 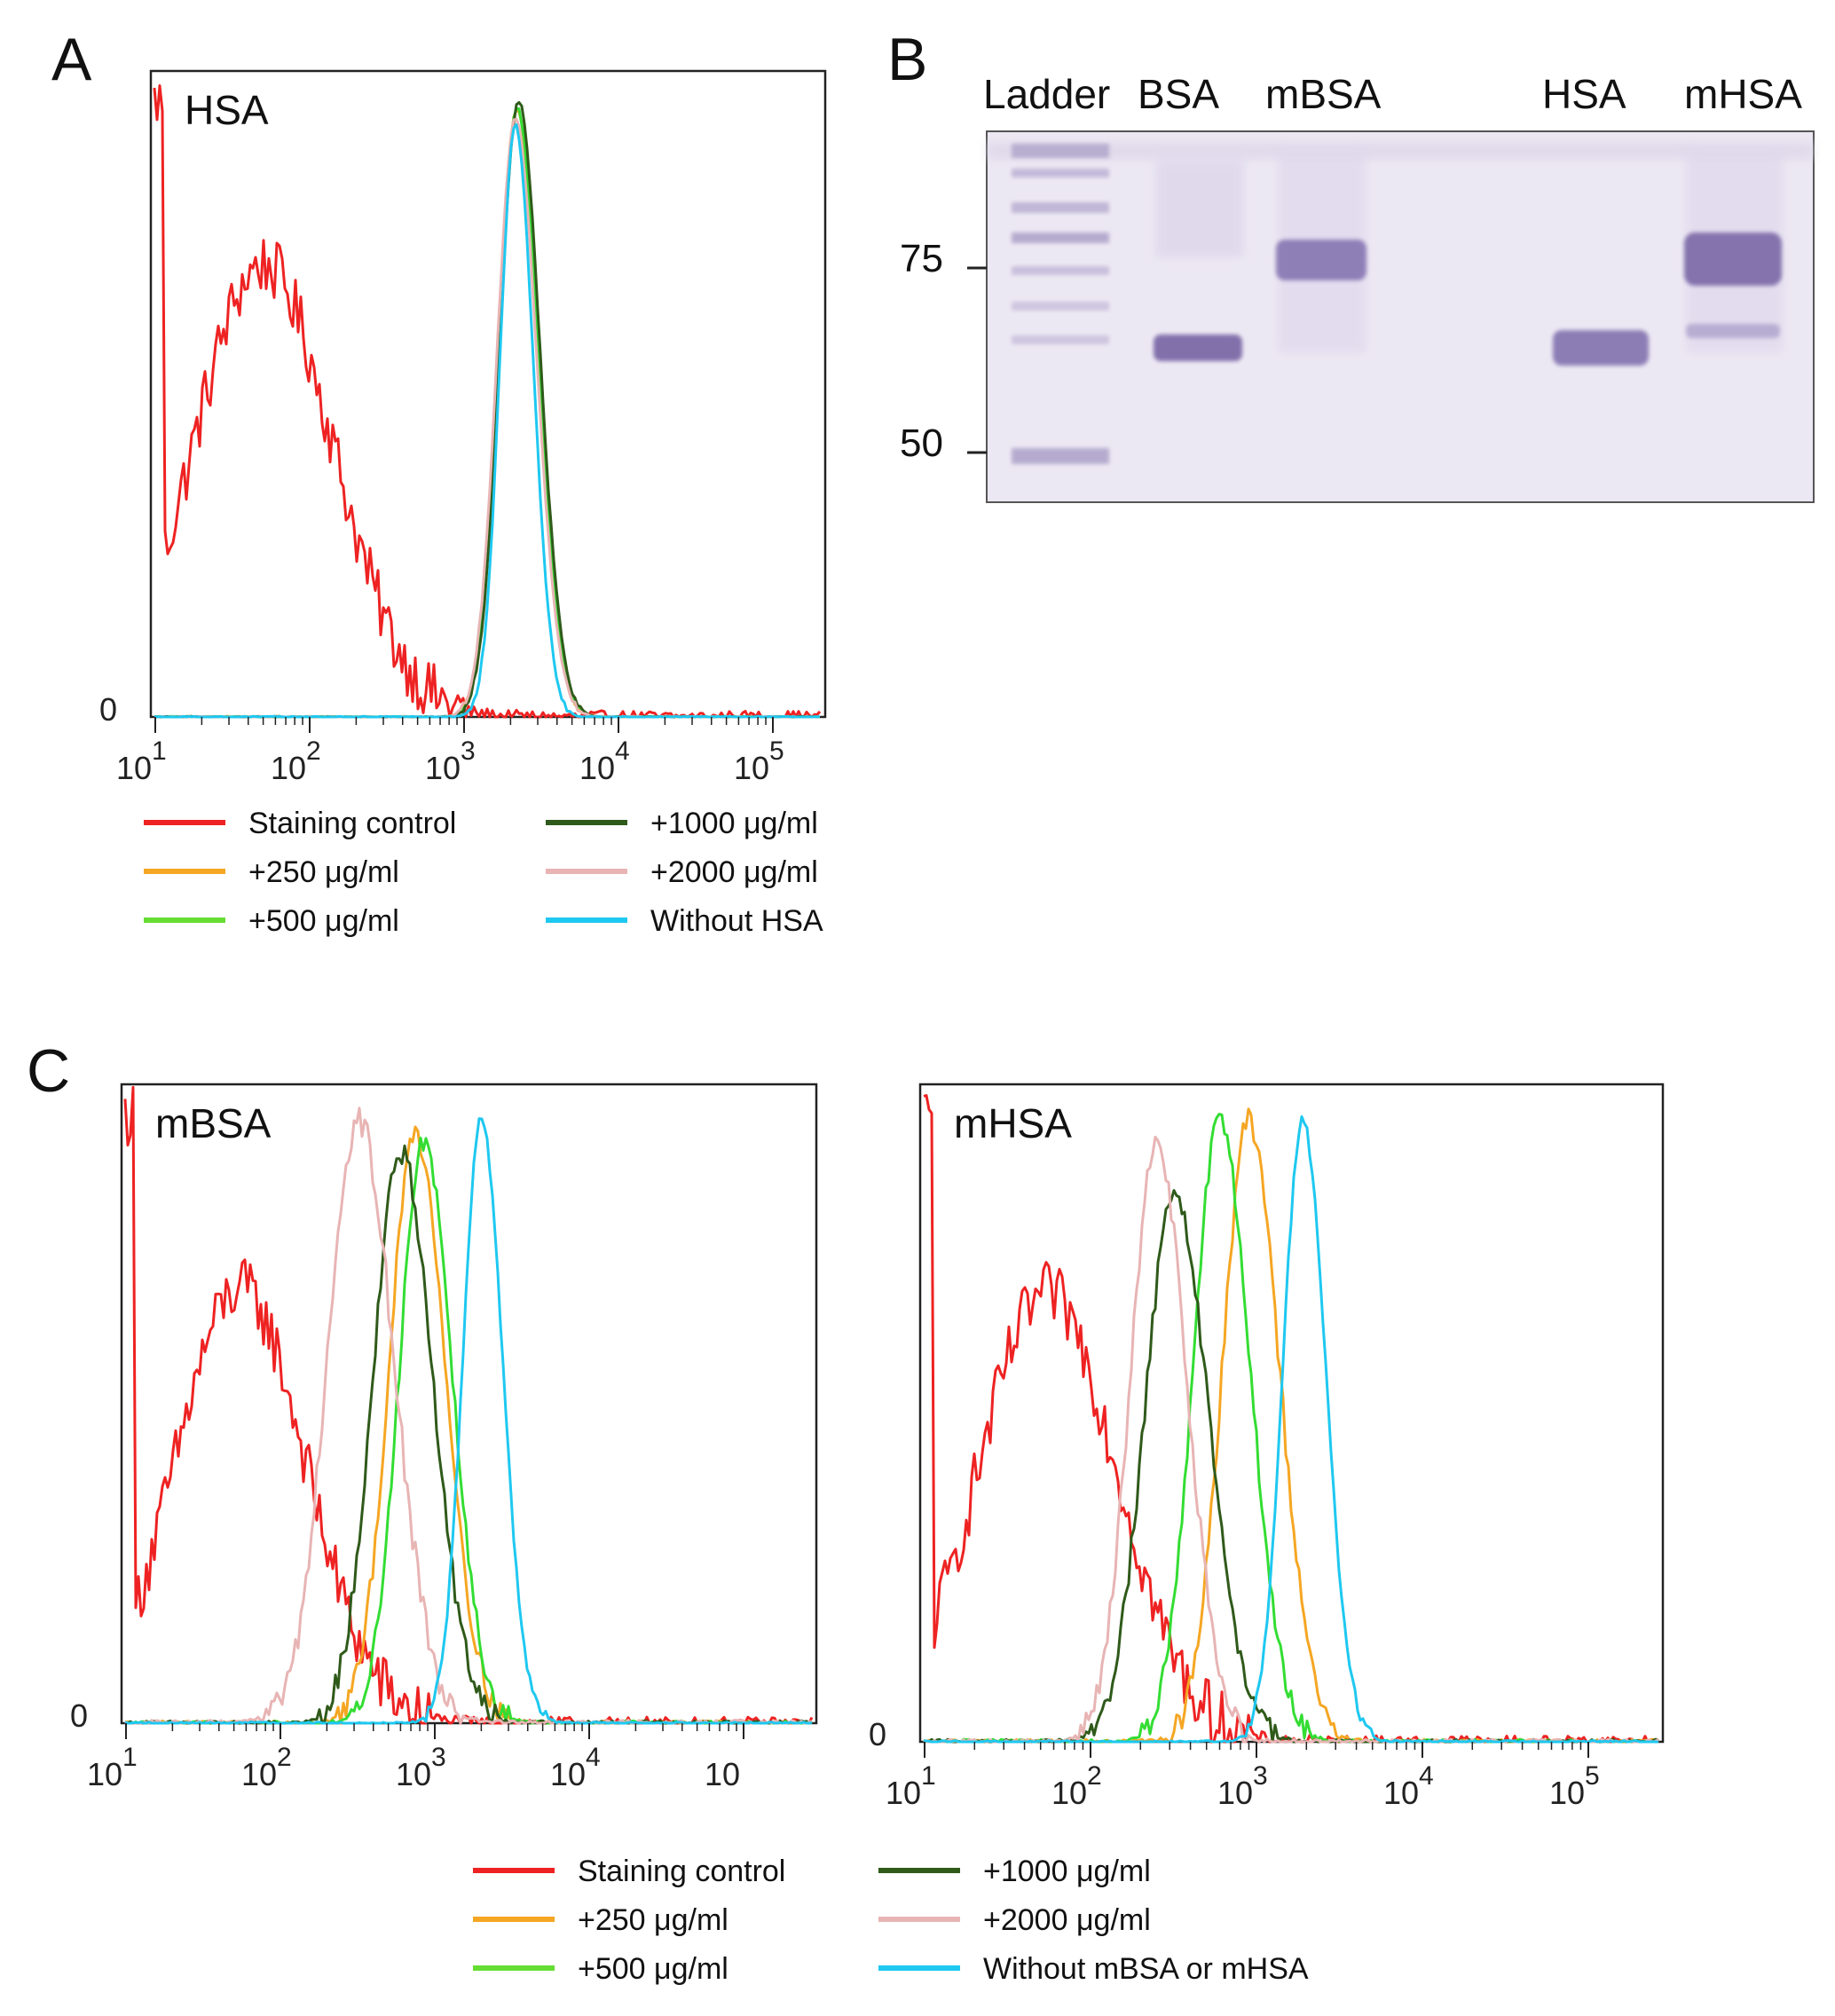 I want to click on marker-label-75: 75, so click(x=921, y=258).